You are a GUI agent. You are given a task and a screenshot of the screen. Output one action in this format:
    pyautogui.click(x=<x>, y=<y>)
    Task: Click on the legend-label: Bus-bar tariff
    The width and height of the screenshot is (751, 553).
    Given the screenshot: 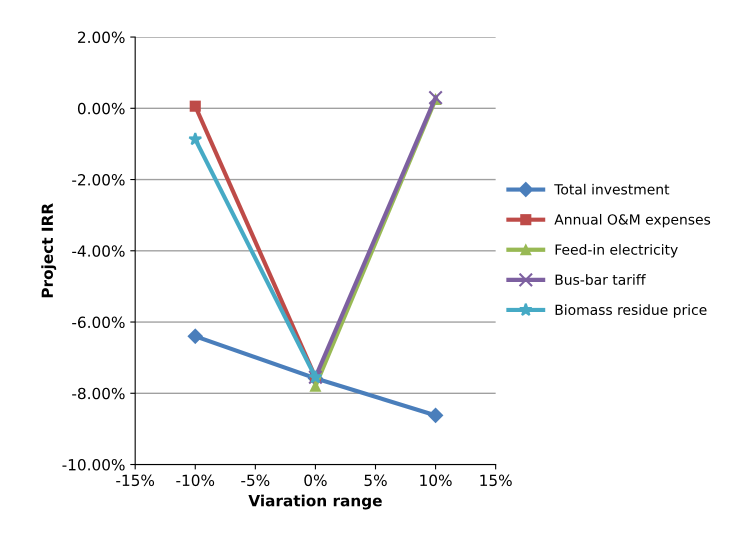 What is the action you would take?
    pyautogui.click(x=601, y=279)
    